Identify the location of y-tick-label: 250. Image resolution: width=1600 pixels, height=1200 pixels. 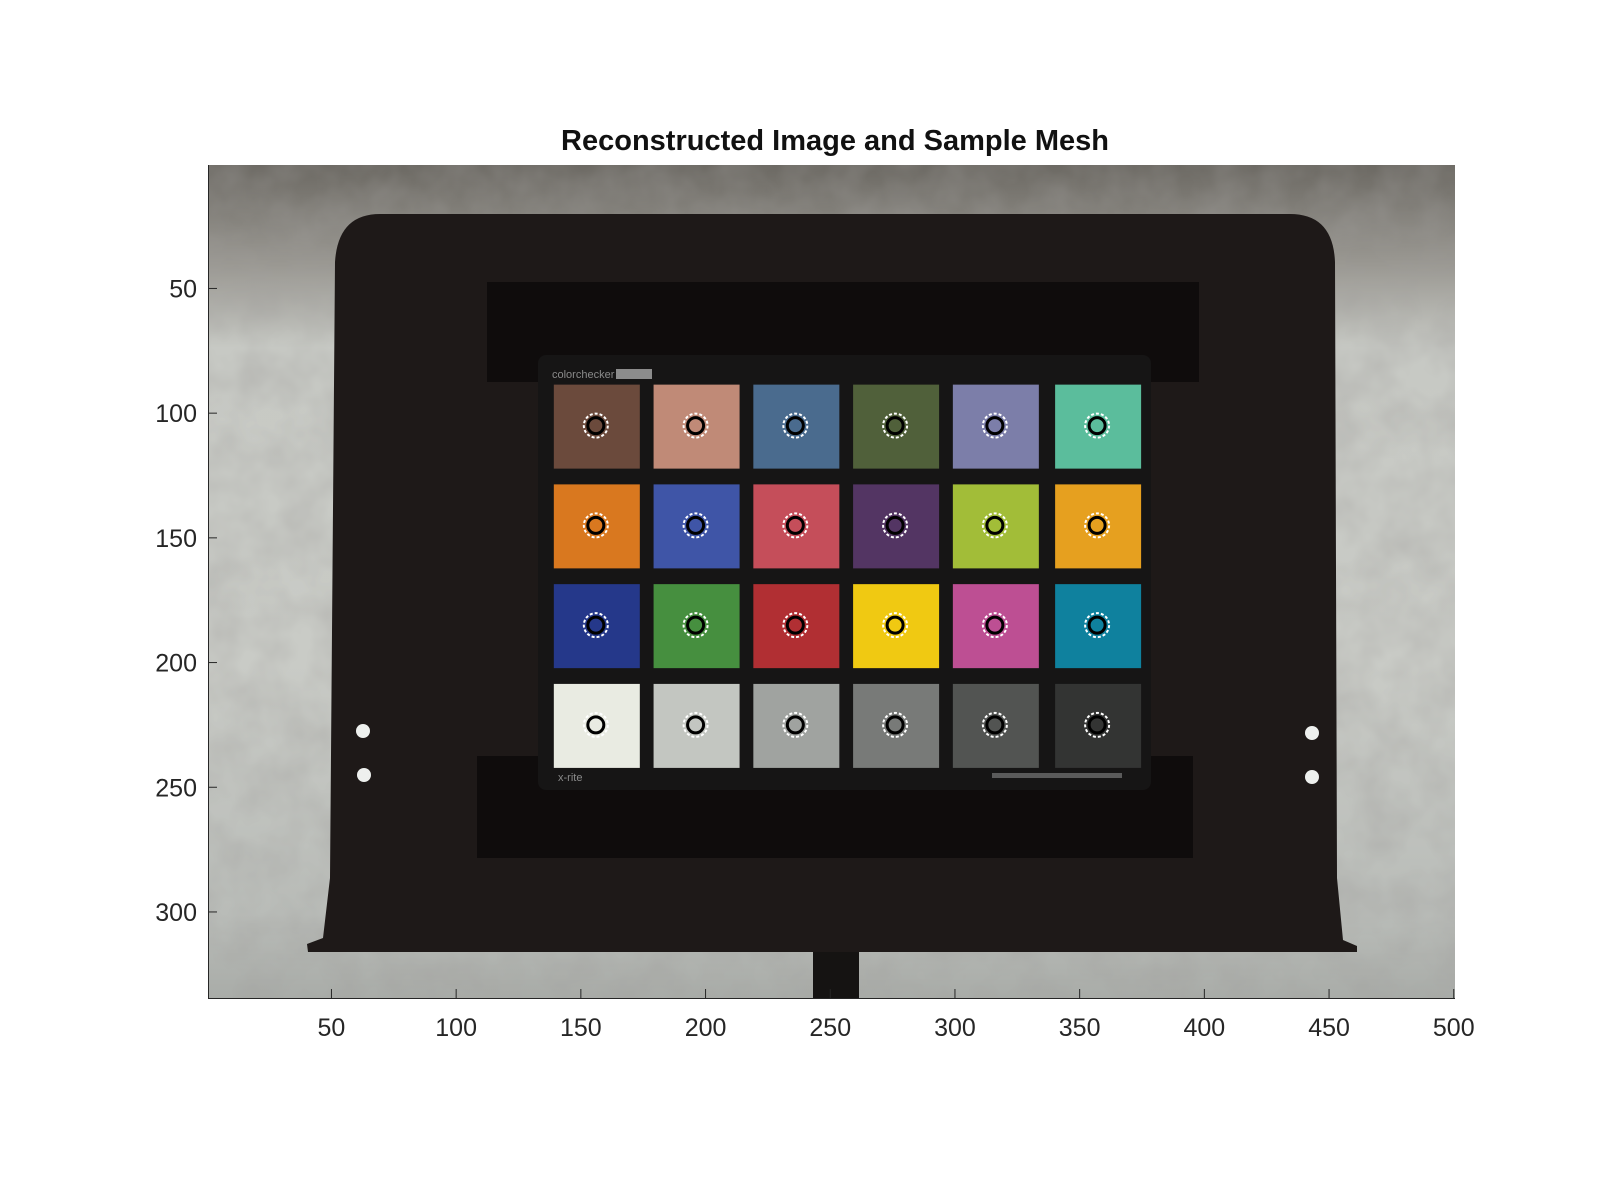
(176, 788).